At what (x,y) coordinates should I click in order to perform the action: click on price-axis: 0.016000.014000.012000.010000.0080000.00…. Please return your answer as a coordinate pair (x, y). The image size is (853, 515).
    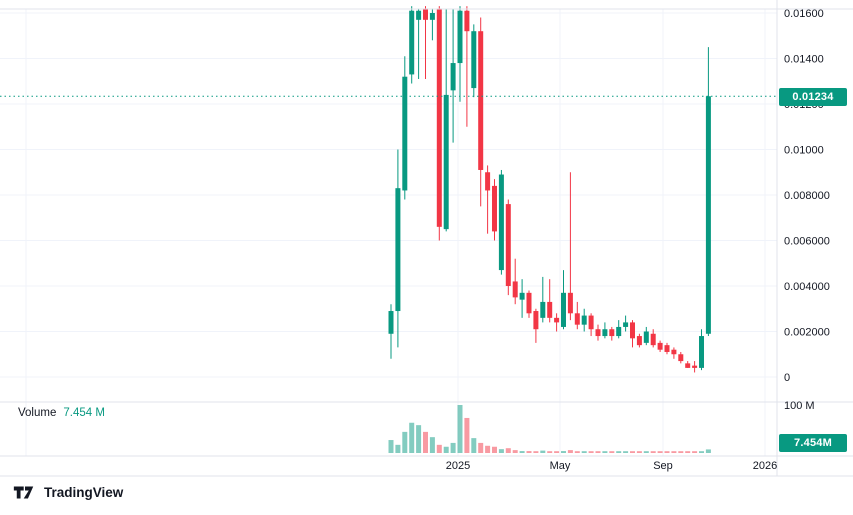
    Looking at the image, I should click on (807, 196).